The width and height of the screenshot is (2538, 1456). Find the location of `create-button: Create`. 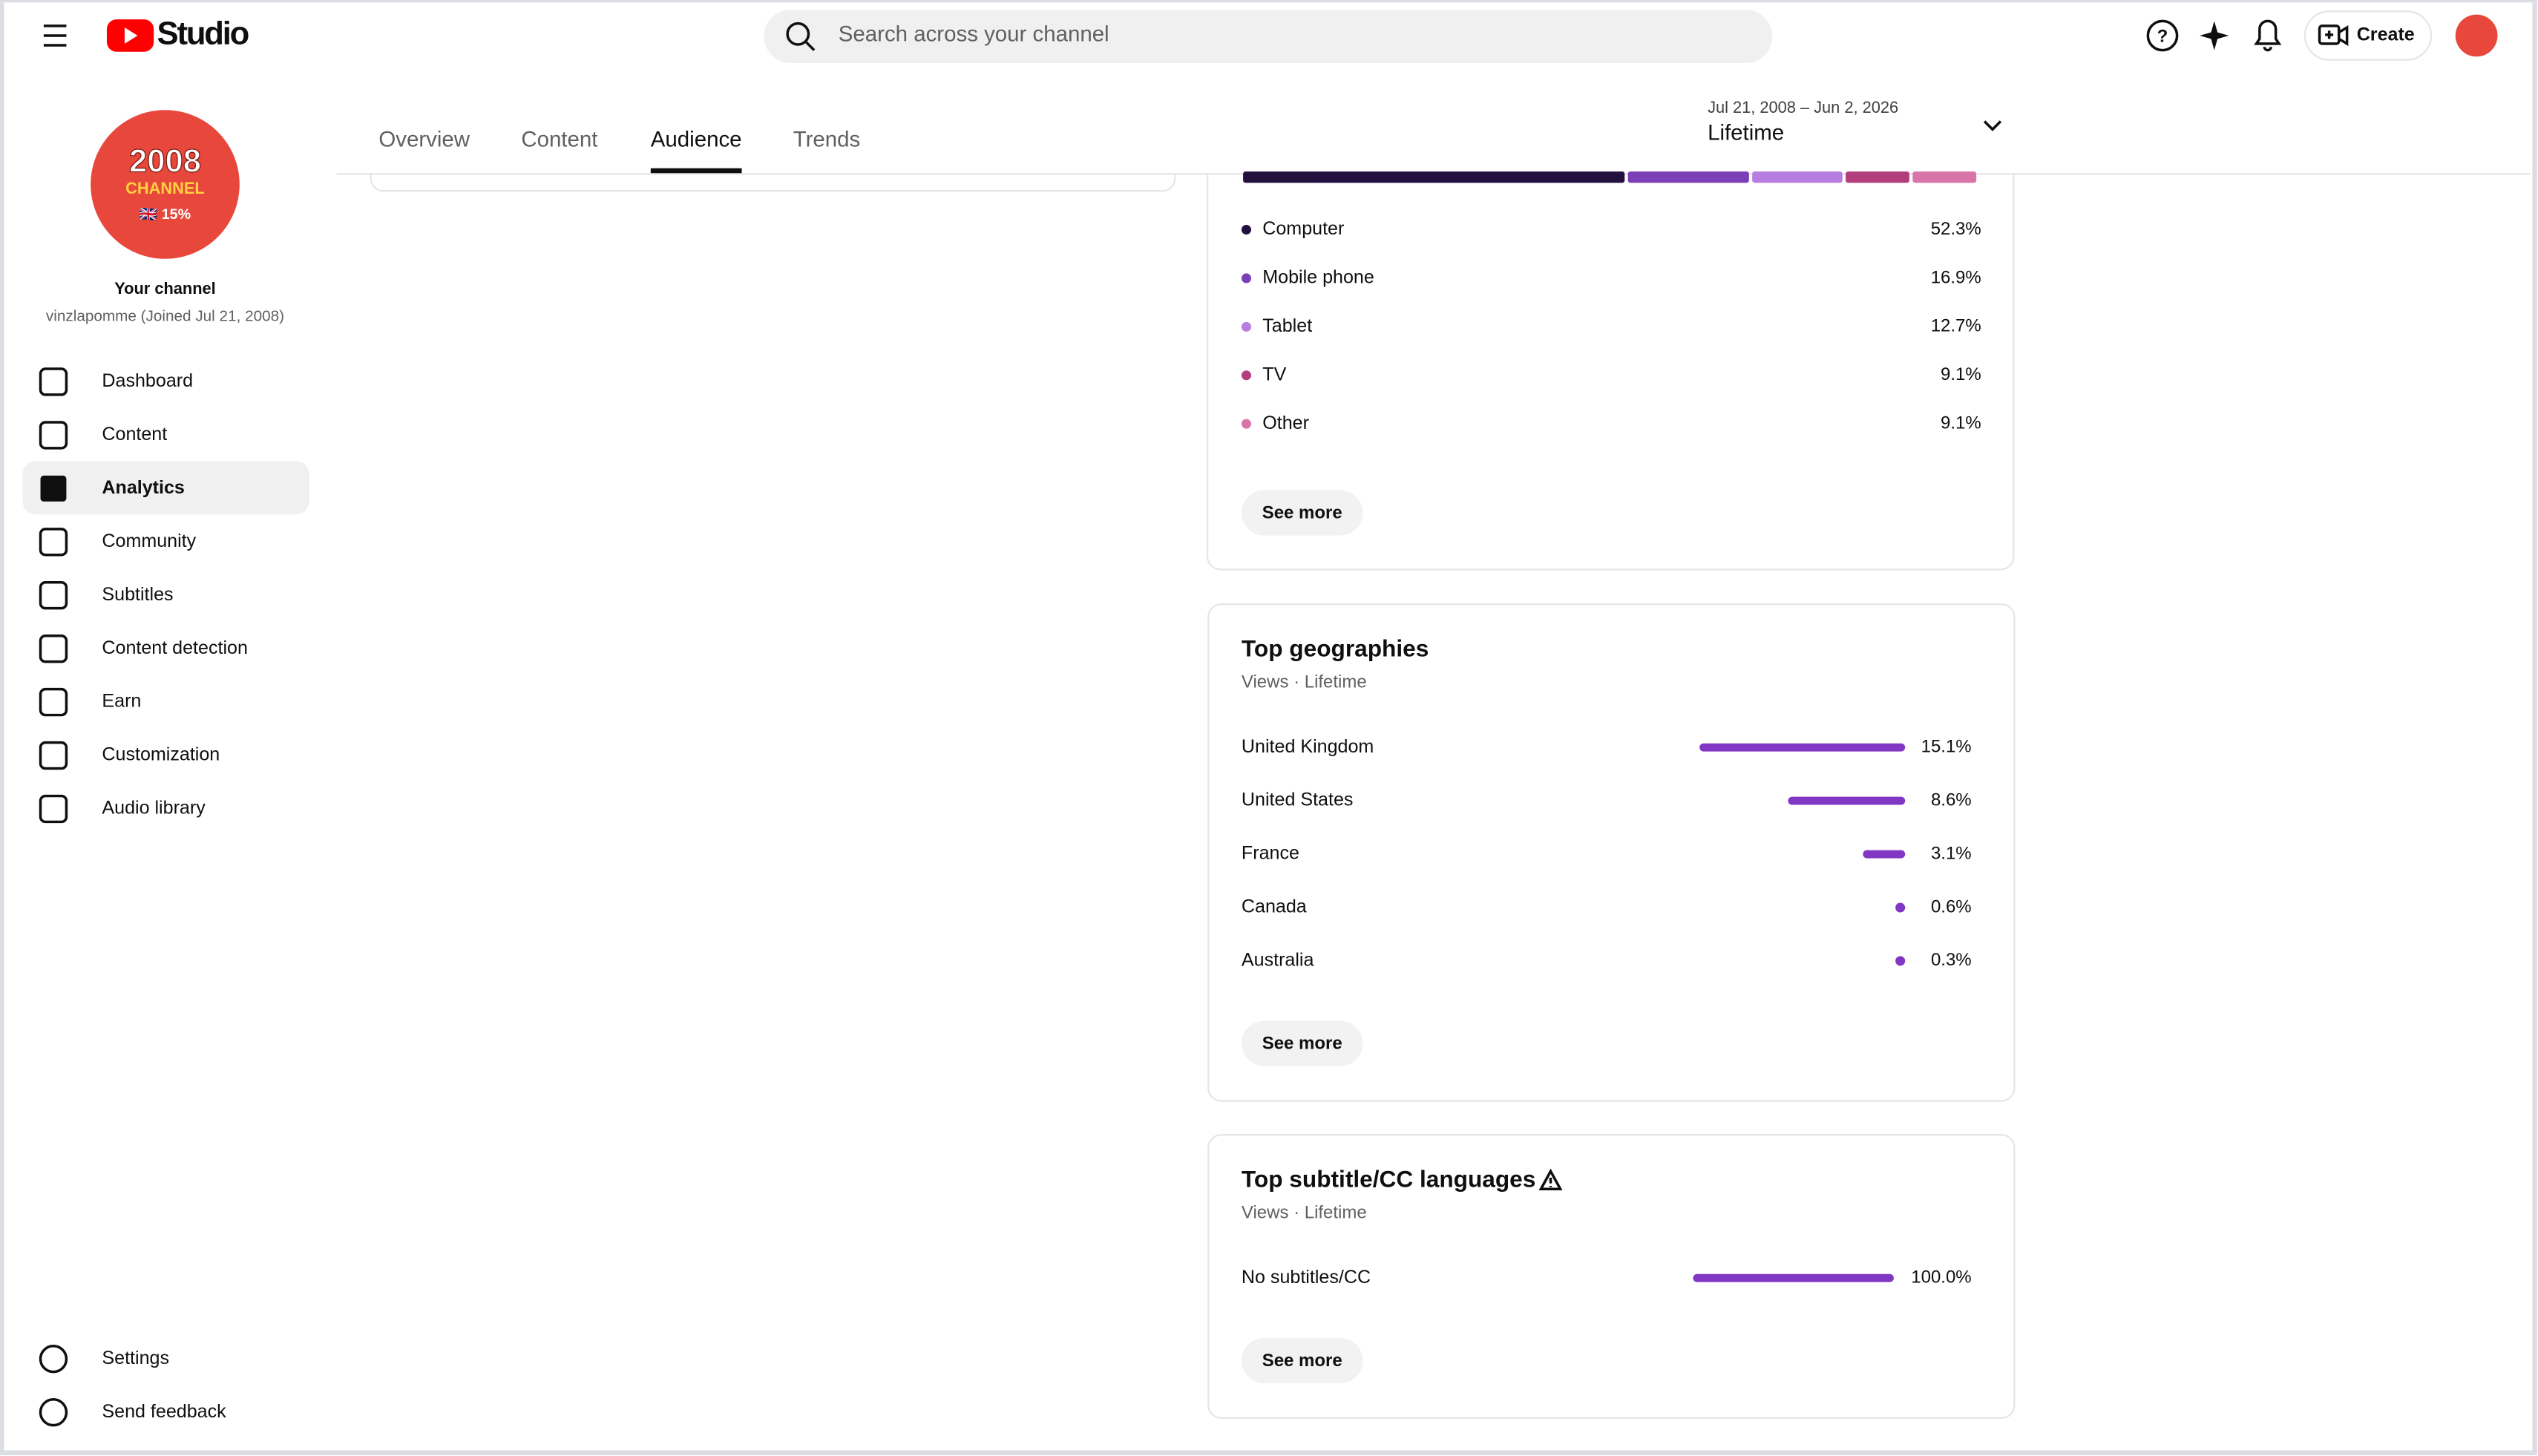

create-button: Create is located at coordinates (2368, 36).